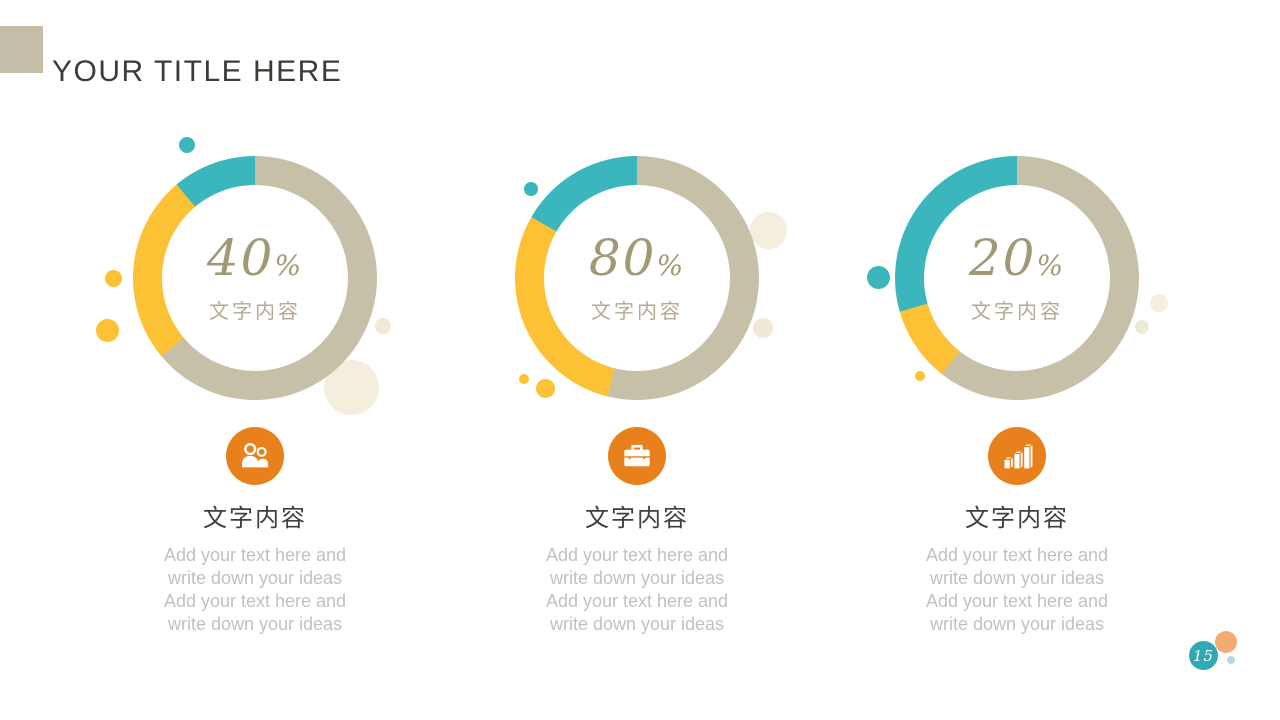  What do you see at coordinates (1226, 642) in the screenshot?
I see `decor-dot-orange` at bounding box center [1226, 642].